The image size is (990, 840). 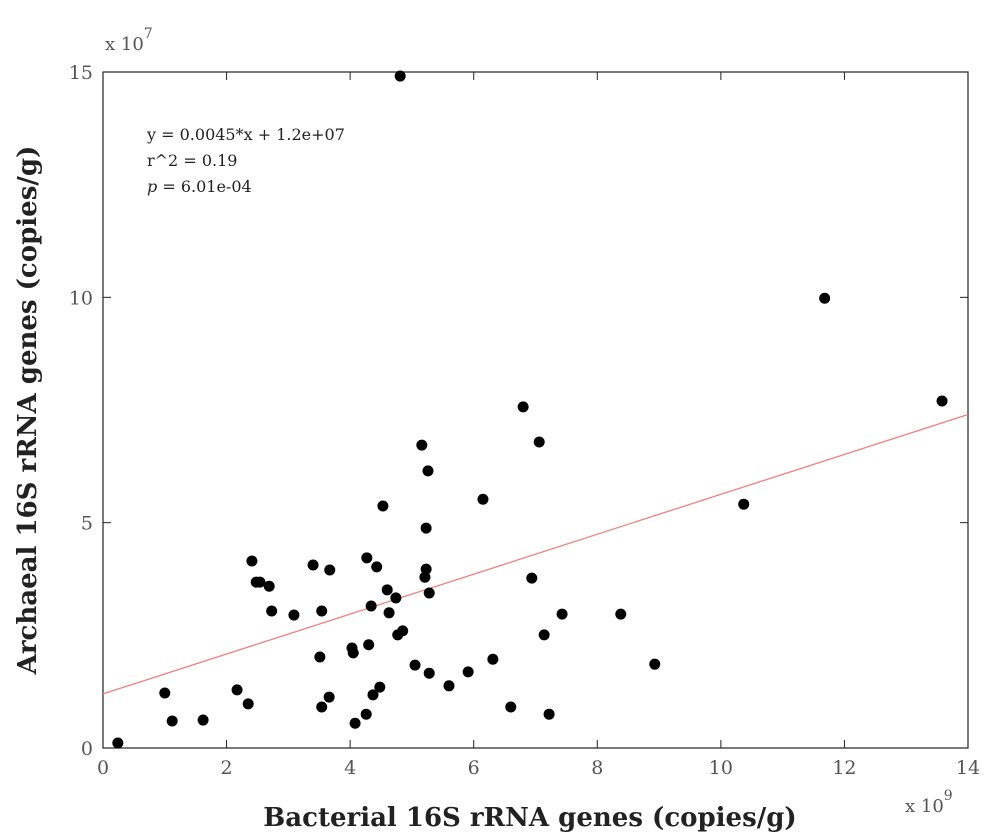 I want to click on offset-exponent: 9, so click(x=948, y=796).